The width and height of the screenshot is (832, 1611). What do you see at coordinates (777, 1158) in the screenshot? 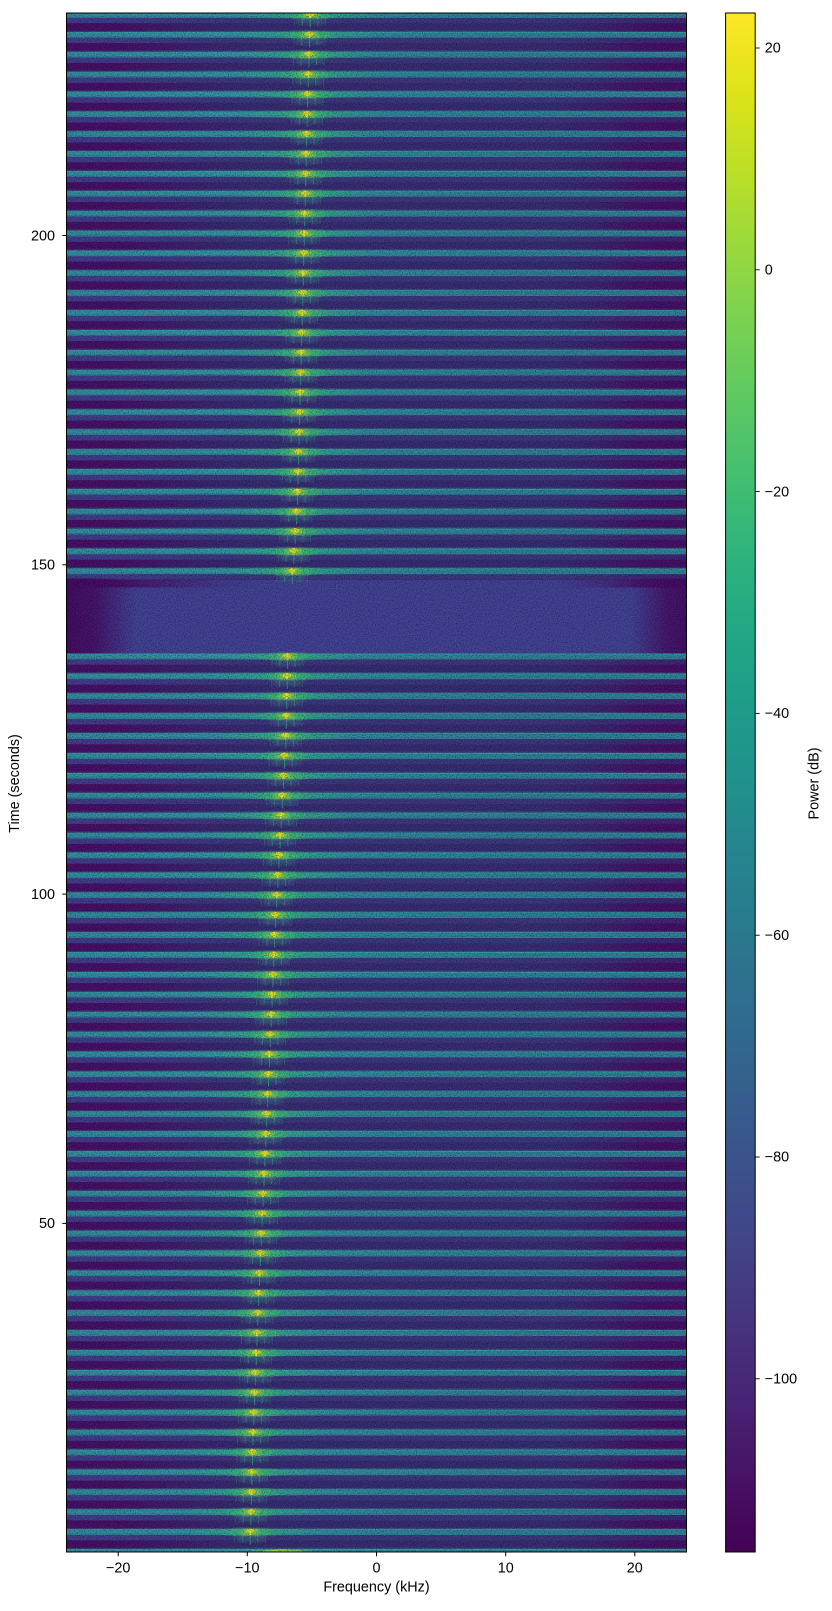
I see `svg-text: −80` at bounding box center [777, 1158].